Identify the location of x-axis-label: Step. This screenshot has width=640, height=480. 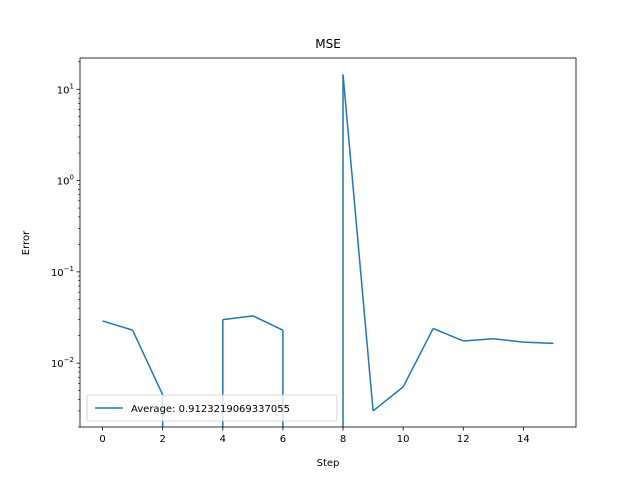
(328, 463).